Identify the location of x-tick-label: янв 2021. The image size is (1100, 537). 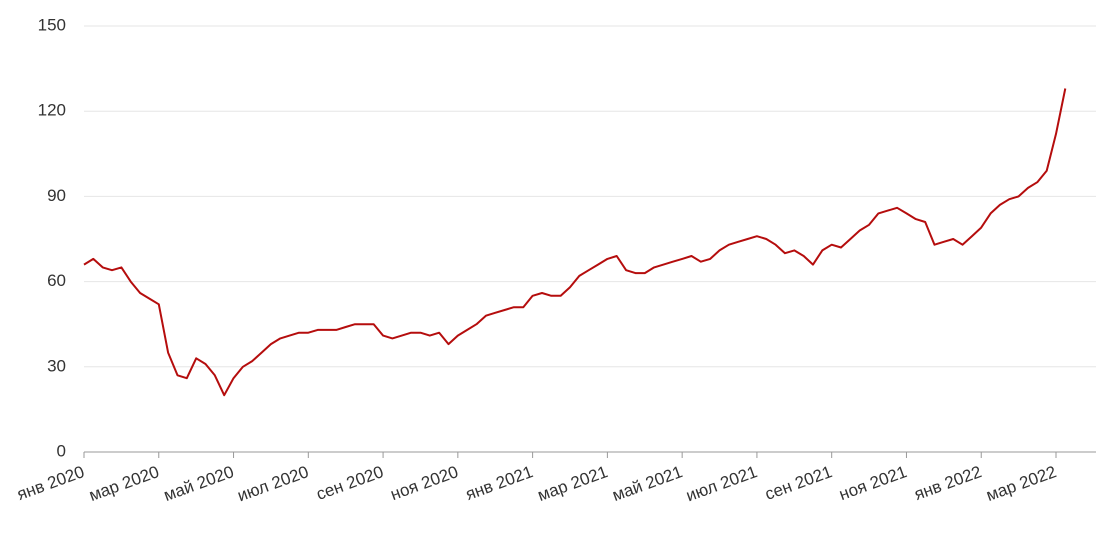
(499, 483).